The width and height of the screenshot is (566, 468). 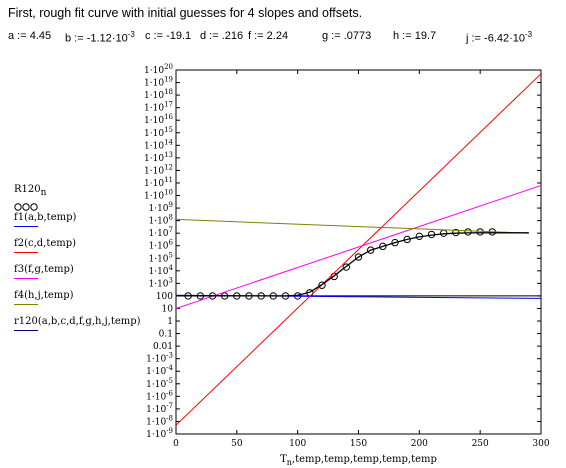 I want to click on x-tick-label: 300, so click(x=540, y=444).